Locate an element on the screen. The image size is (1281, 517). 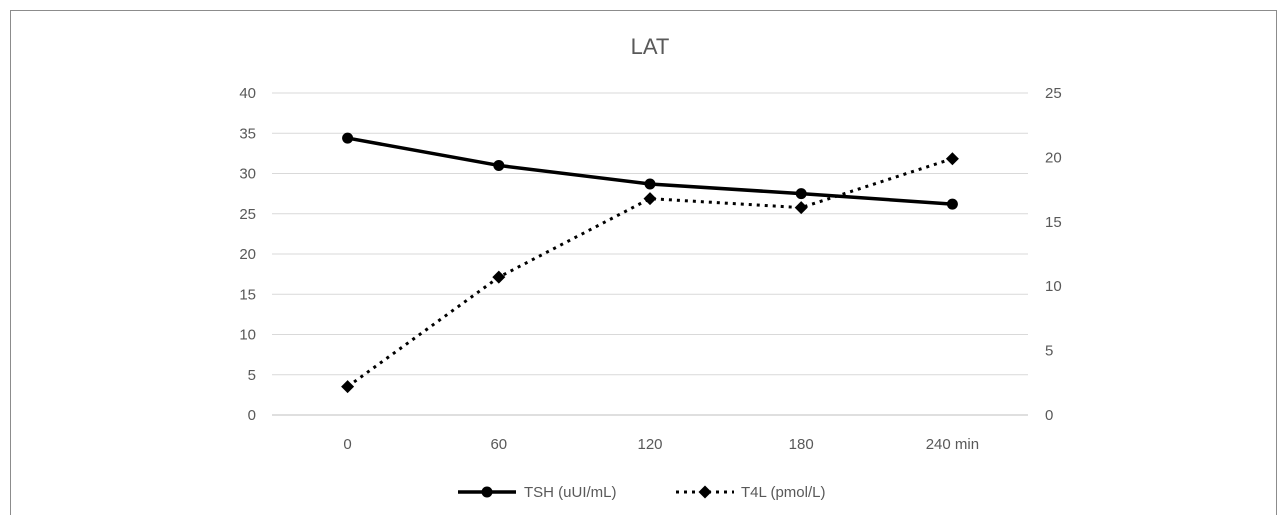
left-tick-label: 35 is located at coordinates (247, 133).